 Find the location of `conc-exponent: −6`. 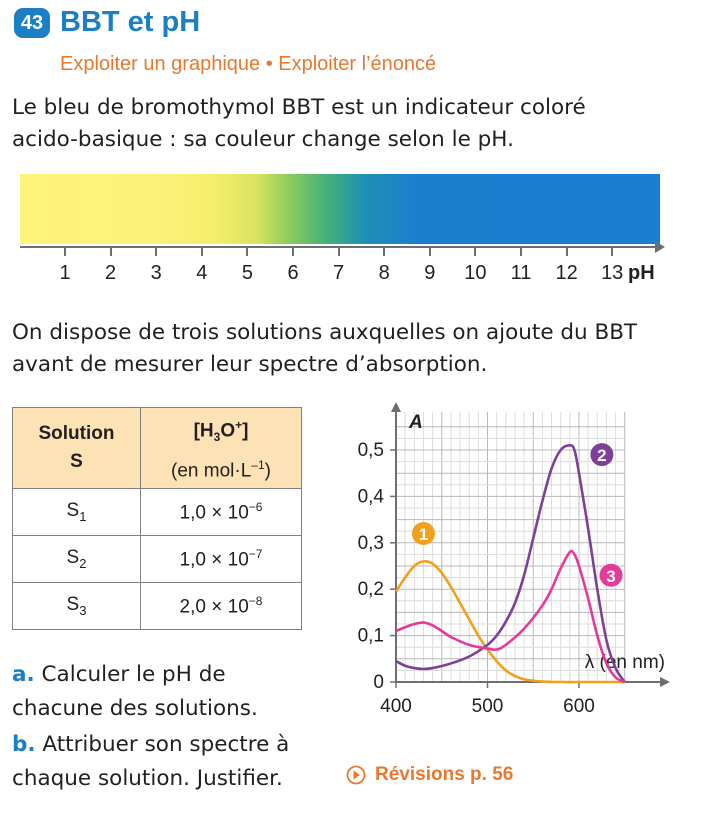

conc-exponent: −6 is located at coordinates (255, 506).